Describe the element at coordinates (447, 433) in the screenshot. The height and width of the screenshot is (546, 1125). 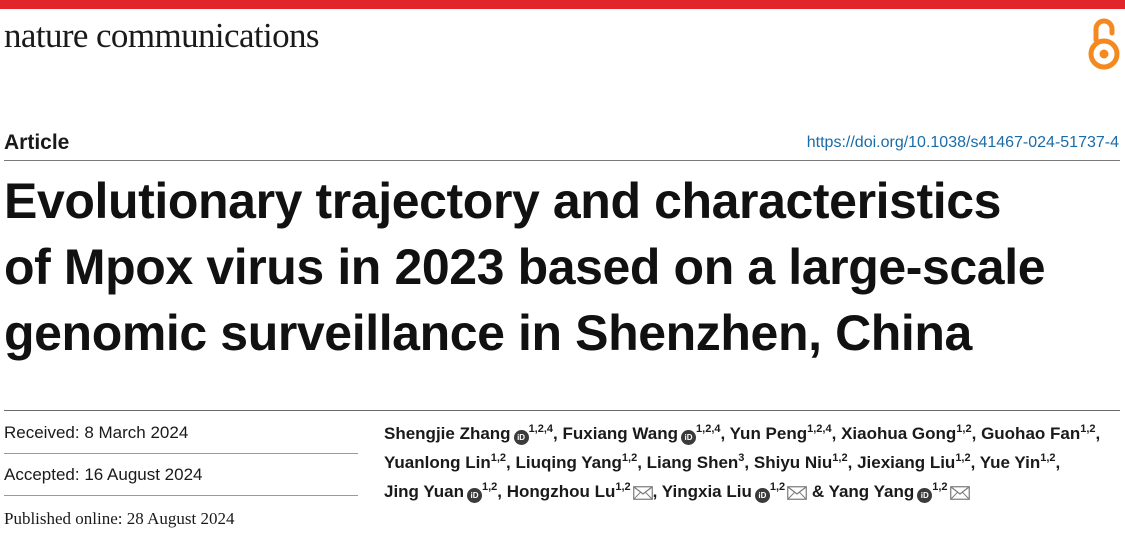
I see `author-name: Shengjie Zhang` at that location.